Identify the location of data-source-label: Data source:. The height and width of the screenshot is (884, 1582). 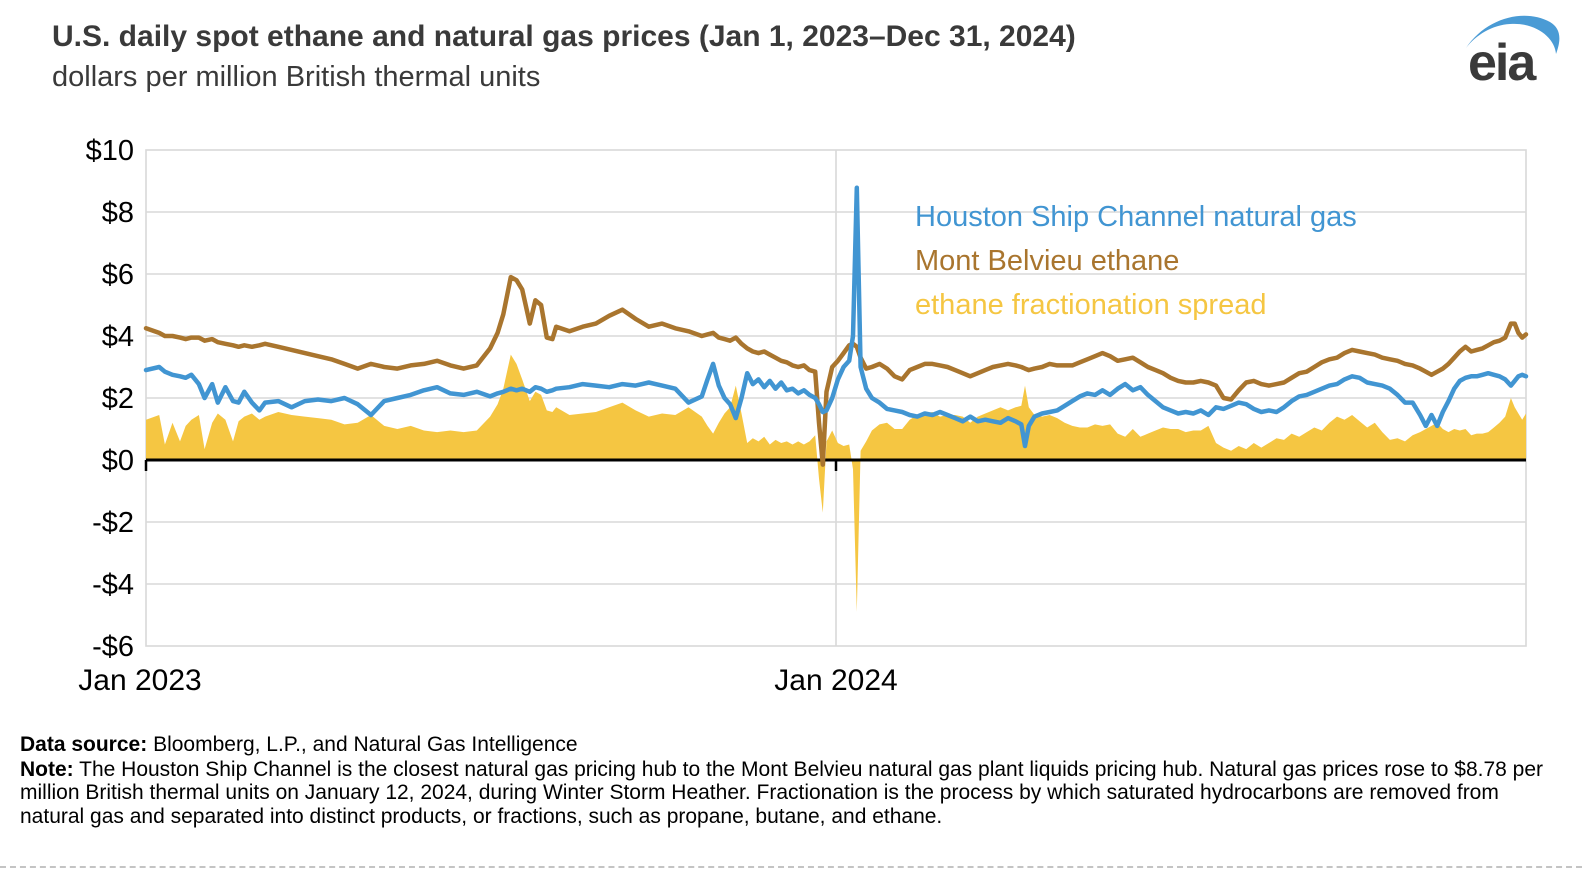
(84, 744).